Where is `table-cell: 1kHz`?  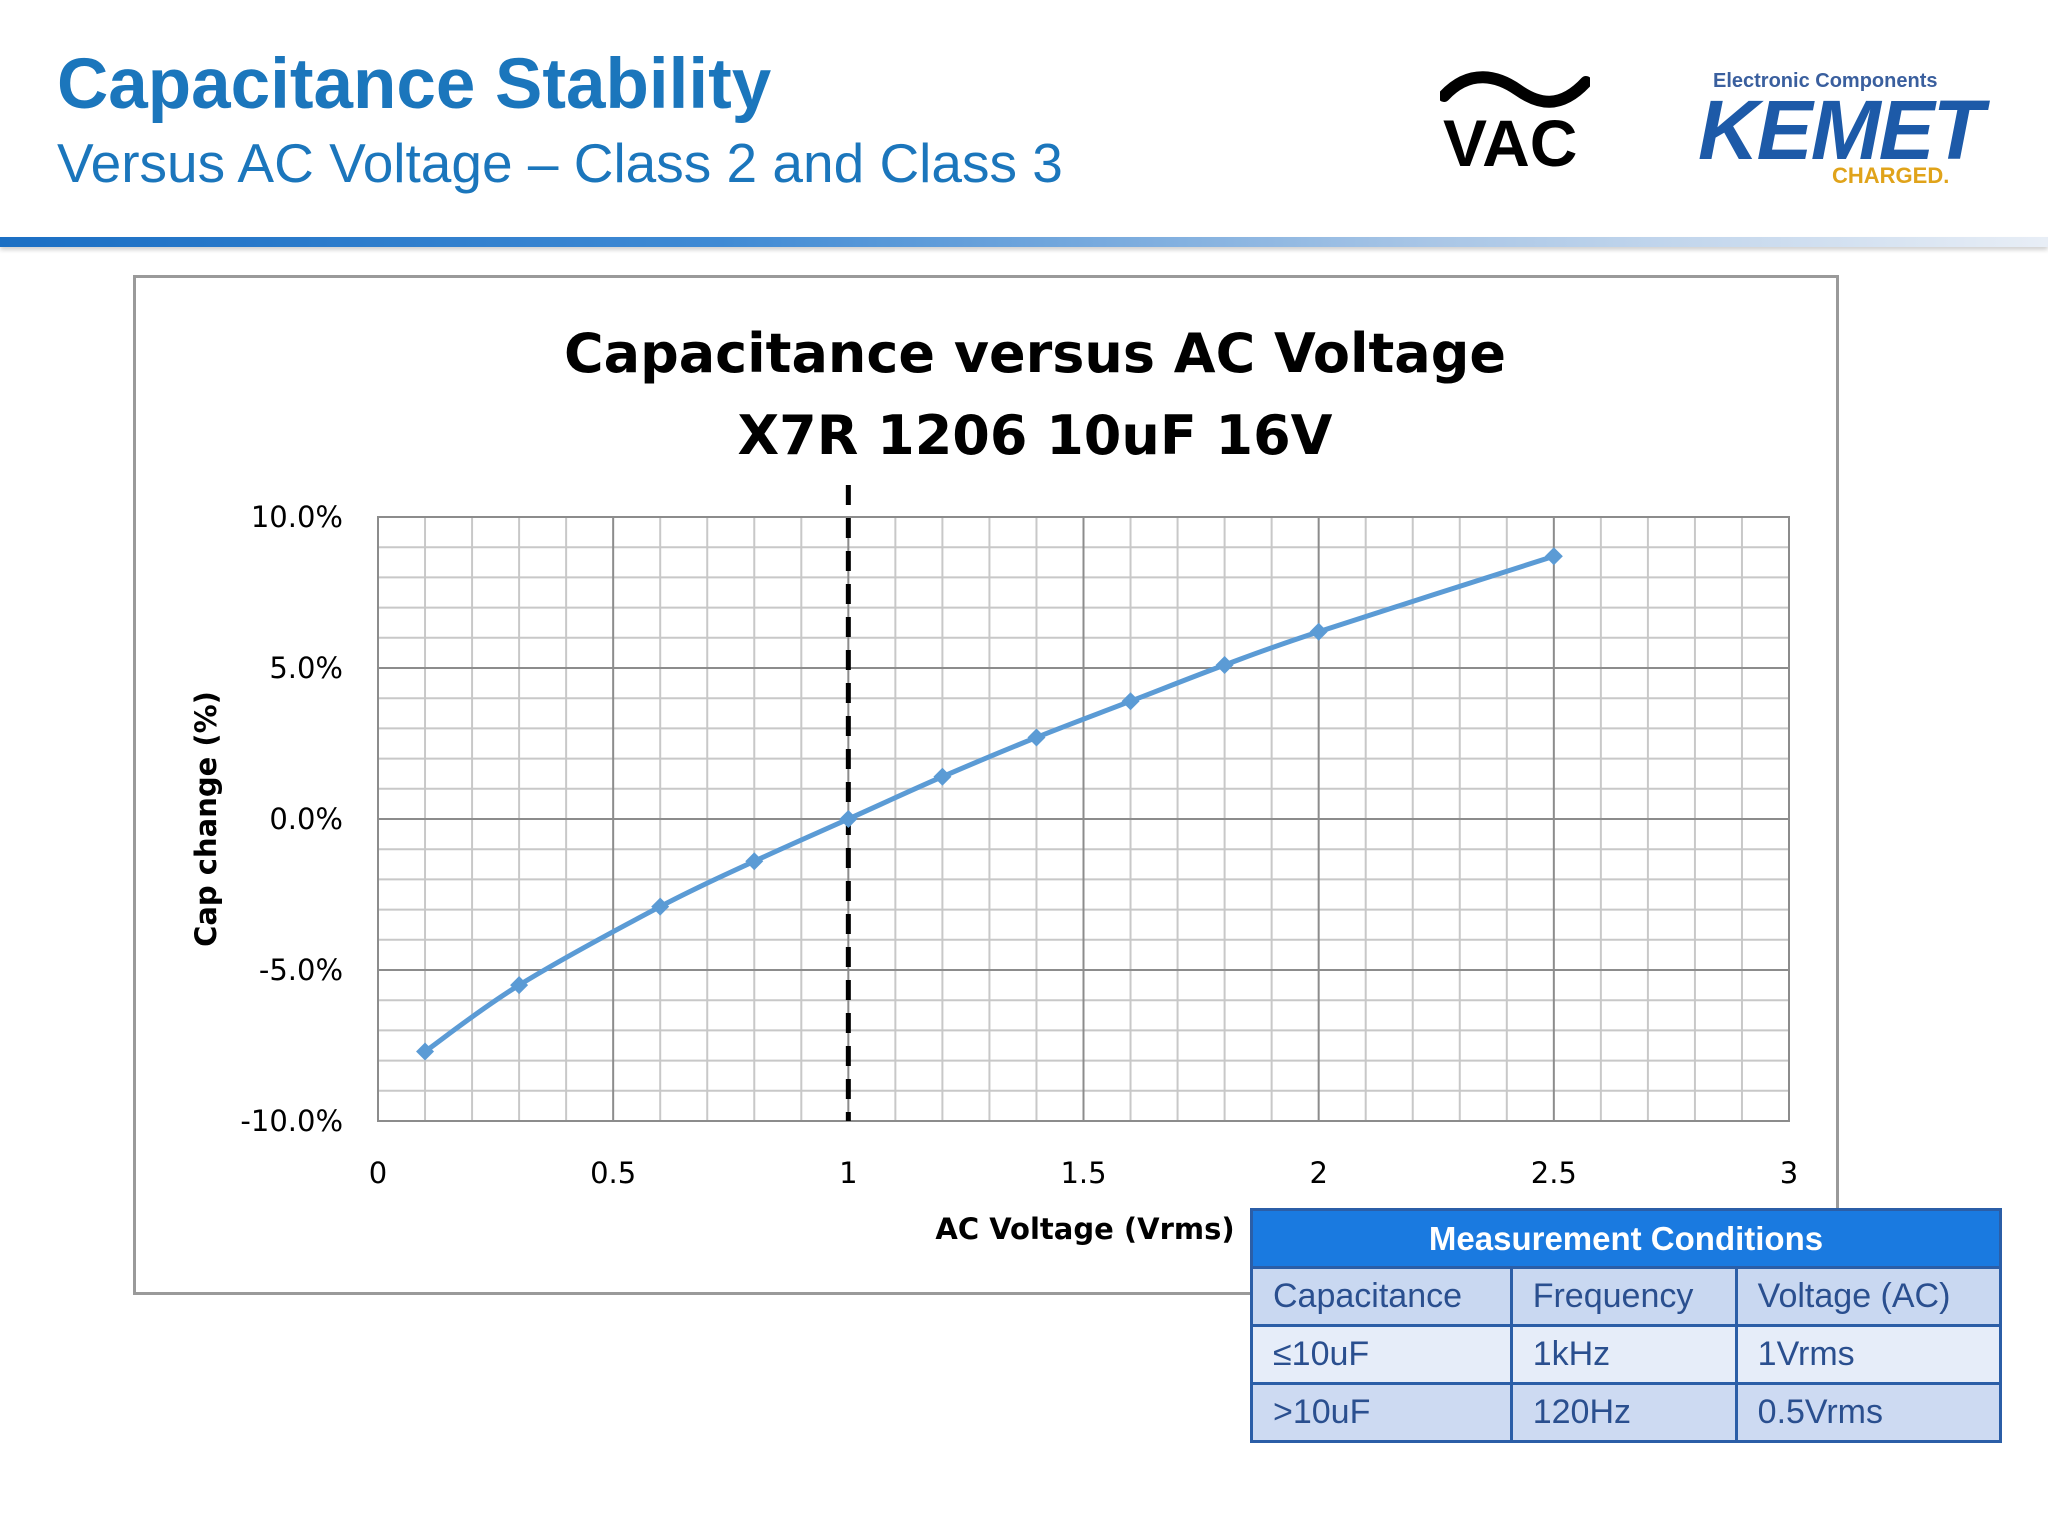 table-cell: 1kHz is located at coordinates (1623, 1354).